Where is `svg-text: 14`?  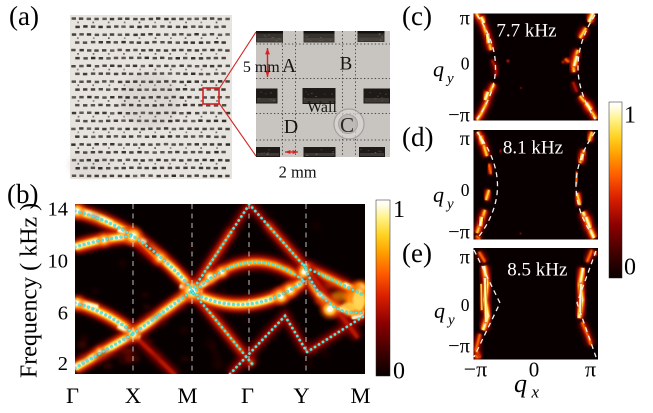
svg-text: 14 is located at coordinates (58, 209).